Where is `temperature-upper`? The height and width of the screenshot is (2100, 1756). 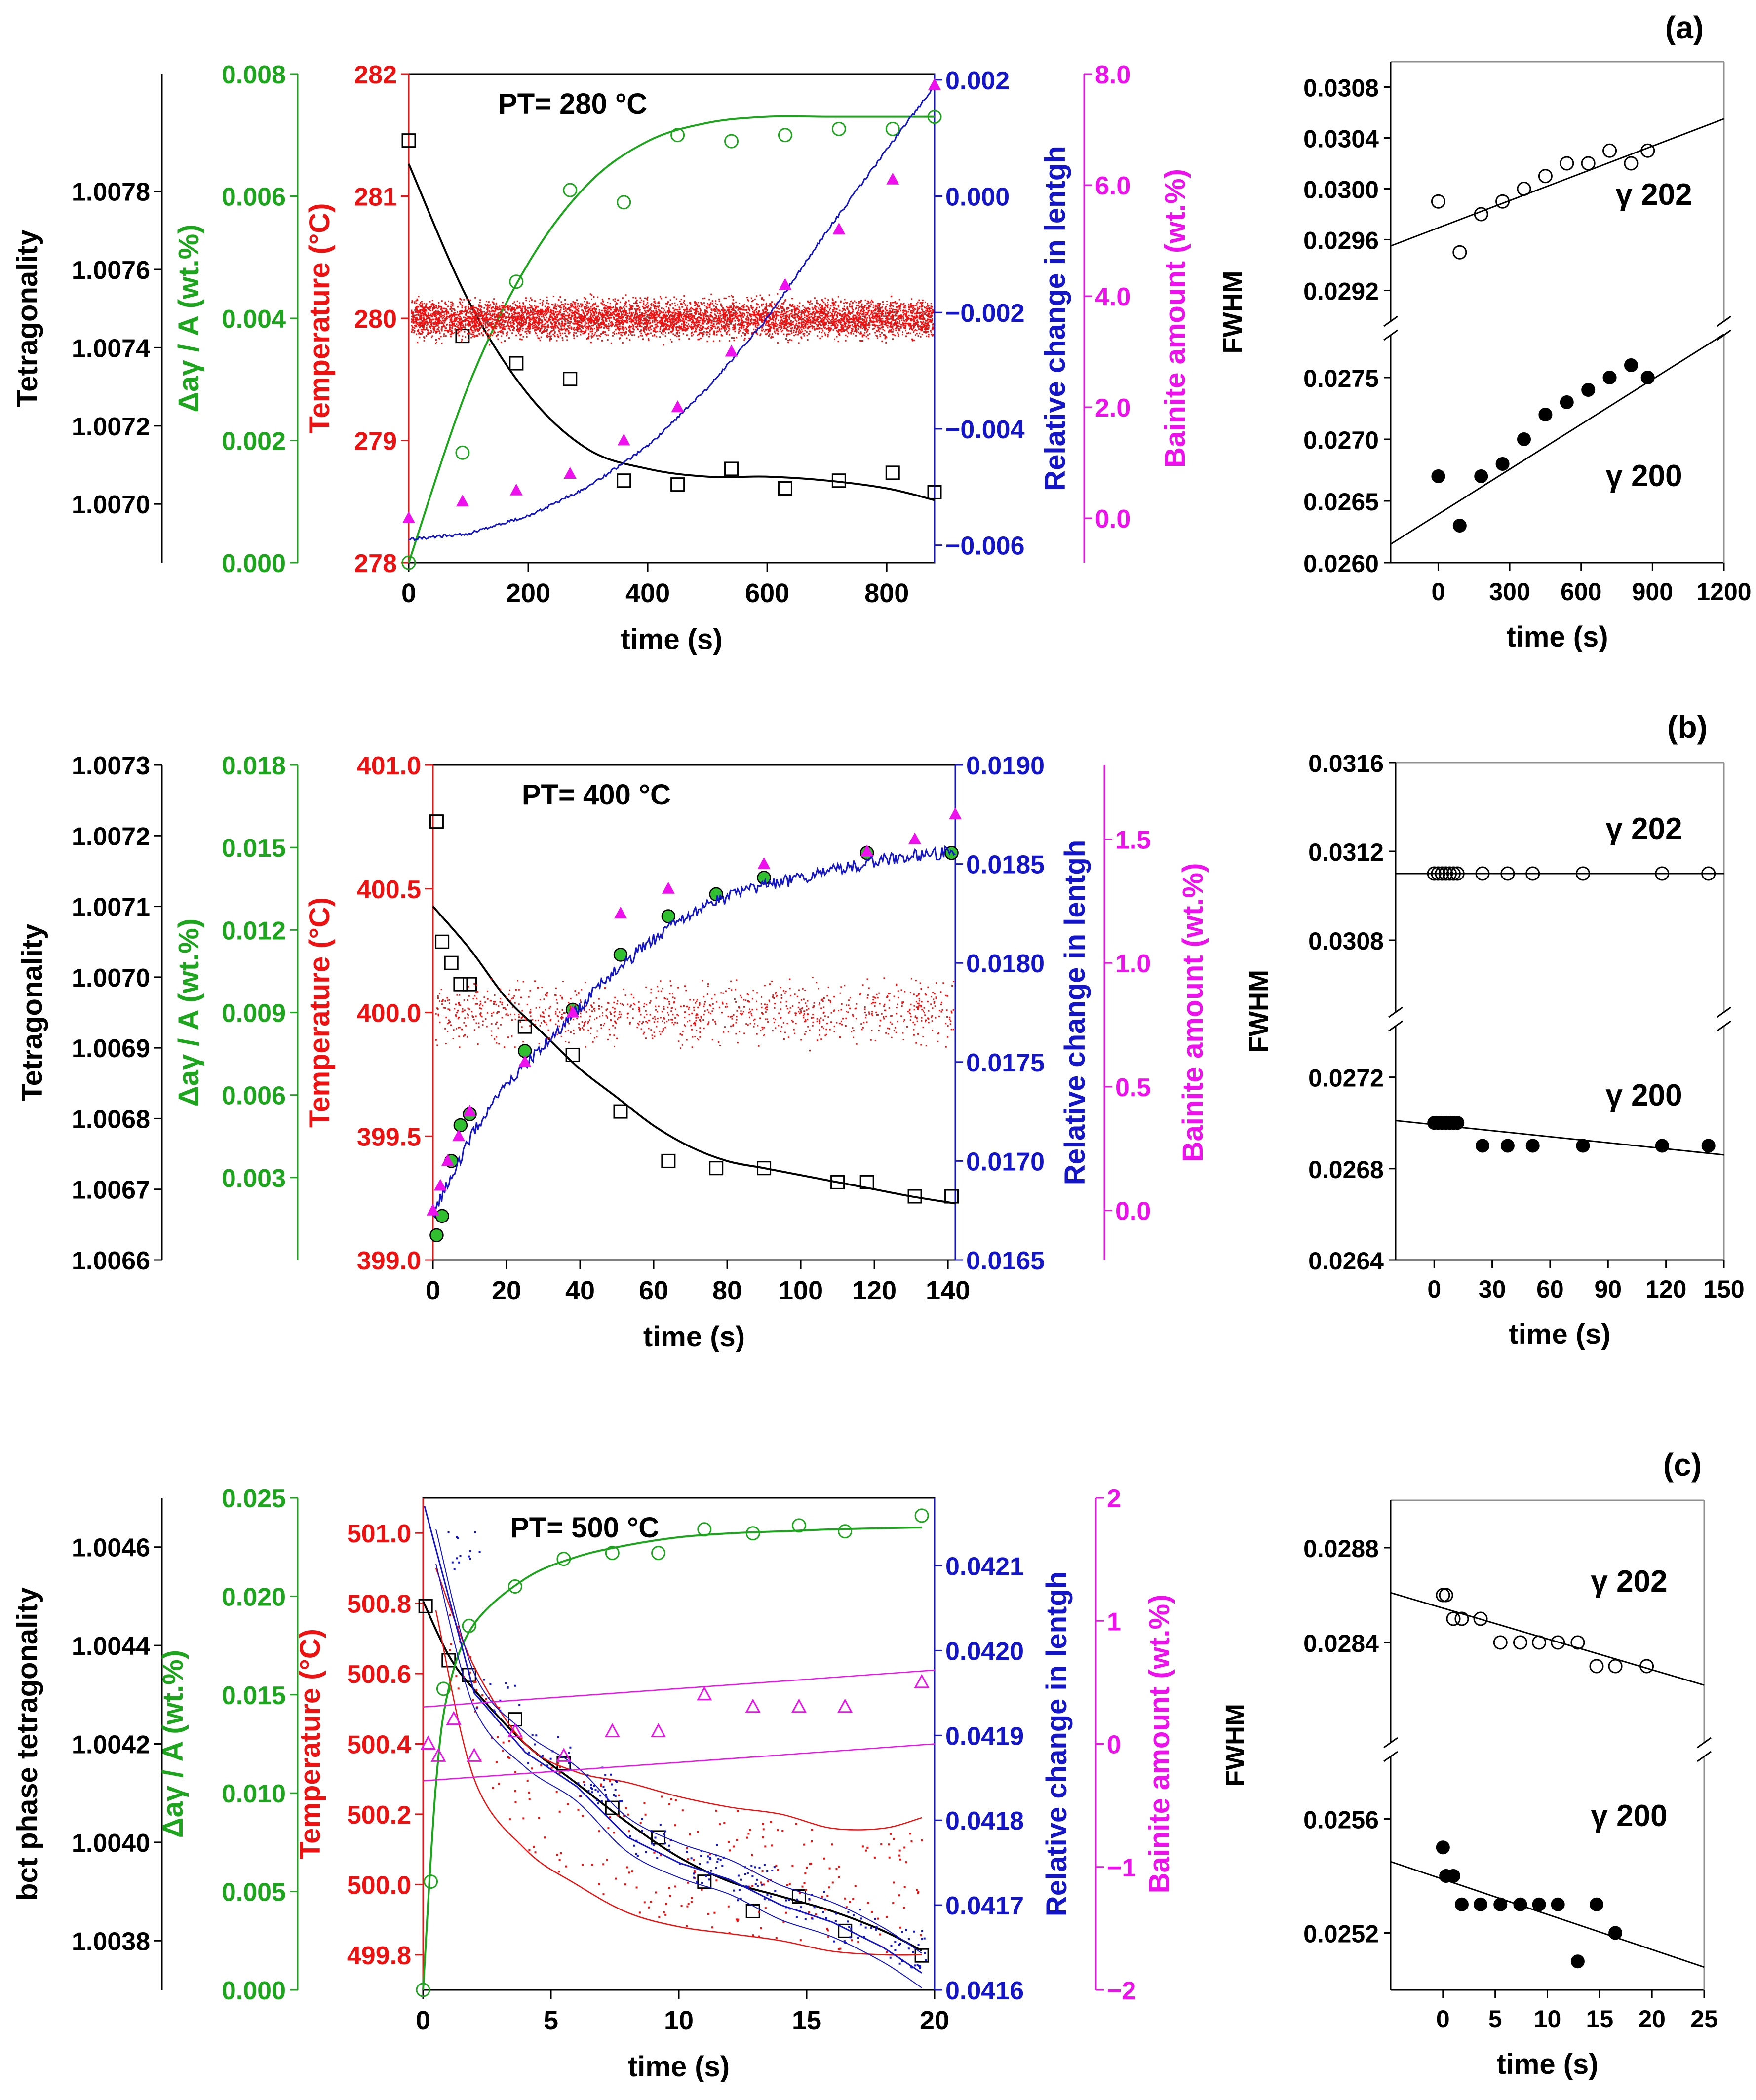 temperature-upper is located at coordinates (678, 1699).